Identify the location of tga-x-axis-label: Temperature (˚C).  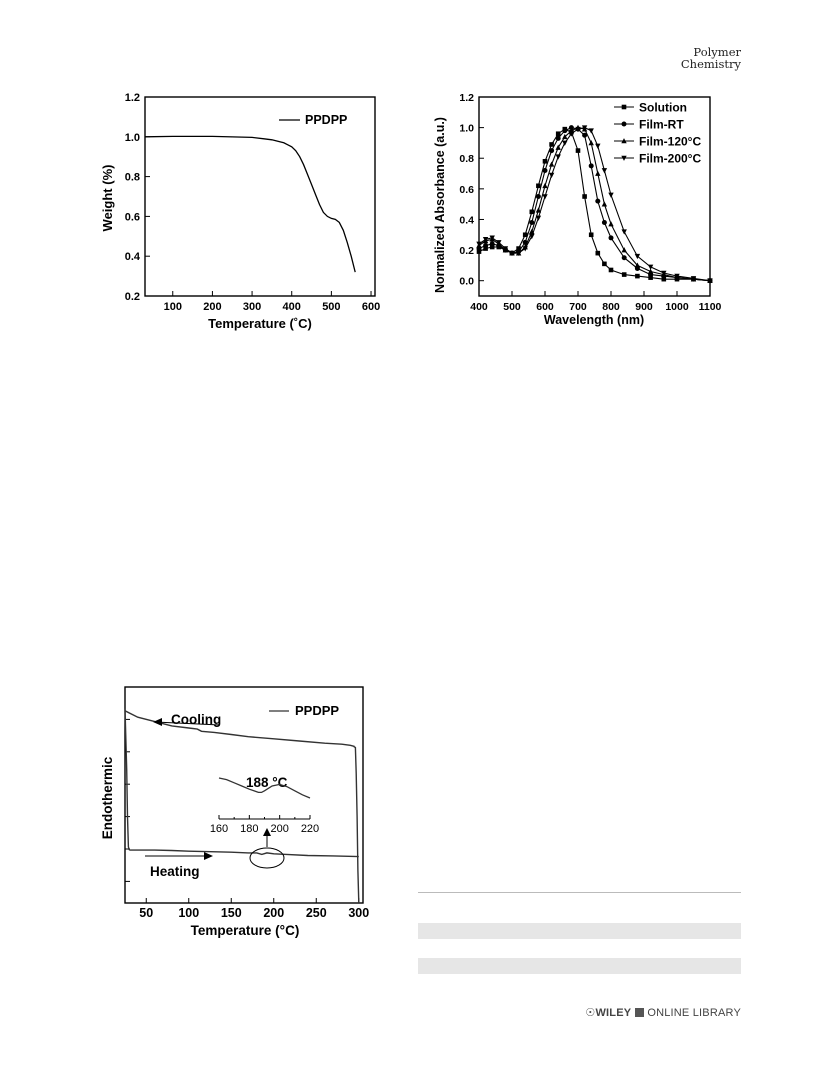
(260, 323).